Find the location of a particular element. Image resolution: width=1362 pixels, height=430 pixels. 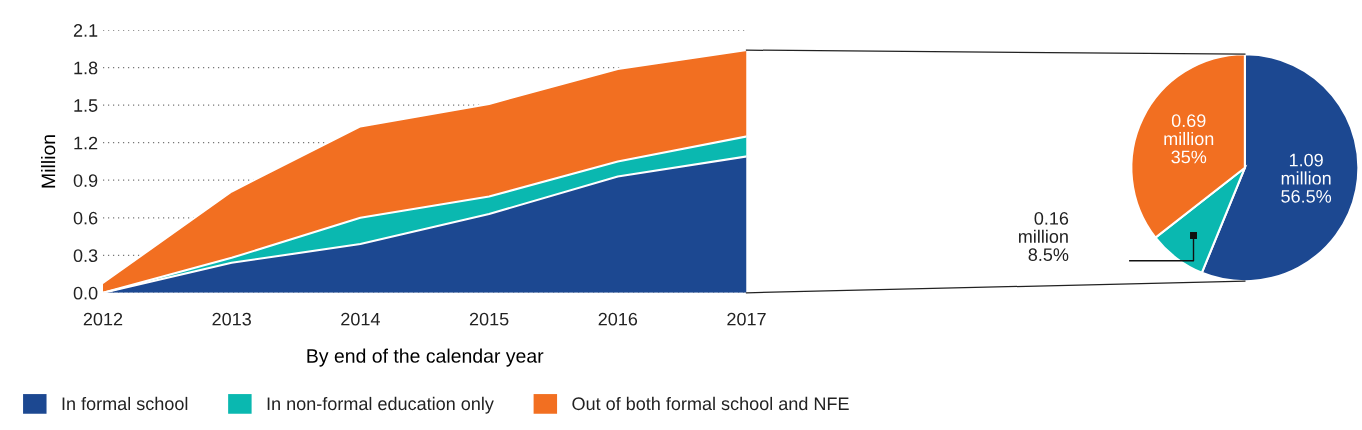

x-tick-label: 2017 is located at coordinates (746, 319).